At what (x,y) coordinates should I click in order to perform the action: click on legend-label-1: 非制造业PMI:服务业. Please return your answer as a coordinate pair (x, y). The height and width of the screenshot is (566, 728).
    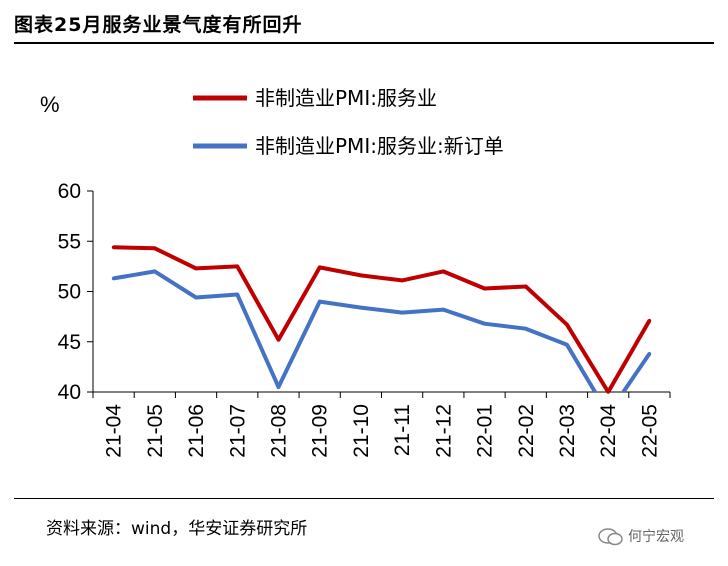
    Looking at the image, I should click on (346, 98).